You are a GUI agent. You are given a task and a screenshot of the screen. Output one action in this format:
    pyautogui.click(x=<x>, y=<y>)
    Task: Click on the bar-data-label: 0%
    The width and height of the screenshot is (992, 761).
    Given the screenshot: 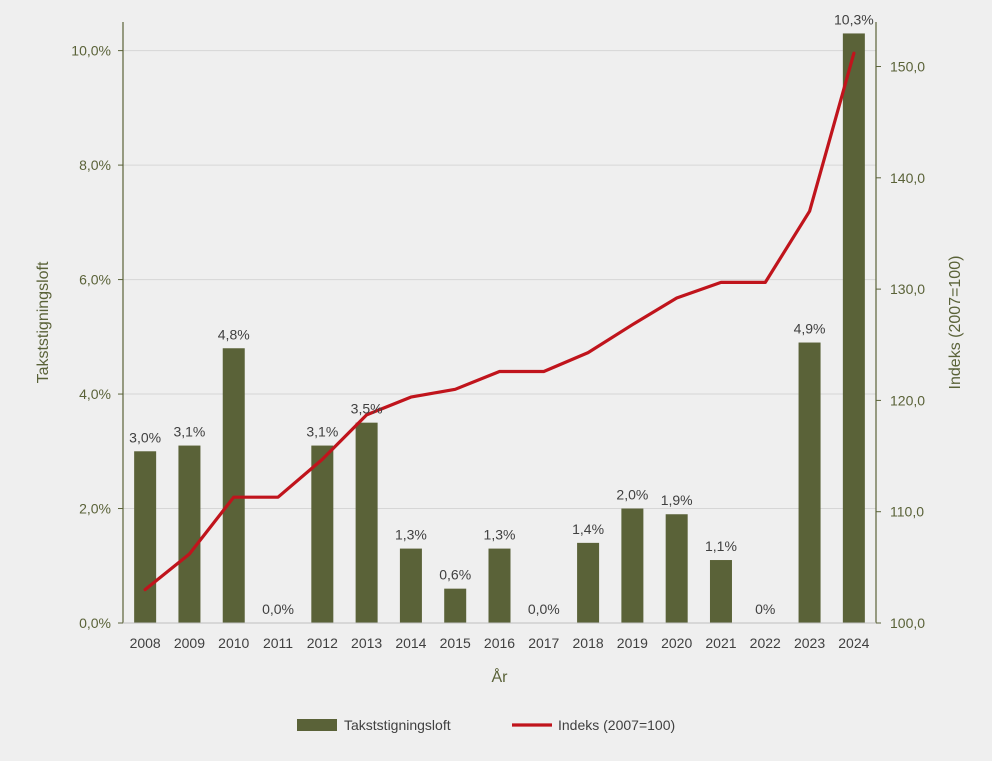 What is the action you would take?
    pyautogui.click(x=765, y=609)
    